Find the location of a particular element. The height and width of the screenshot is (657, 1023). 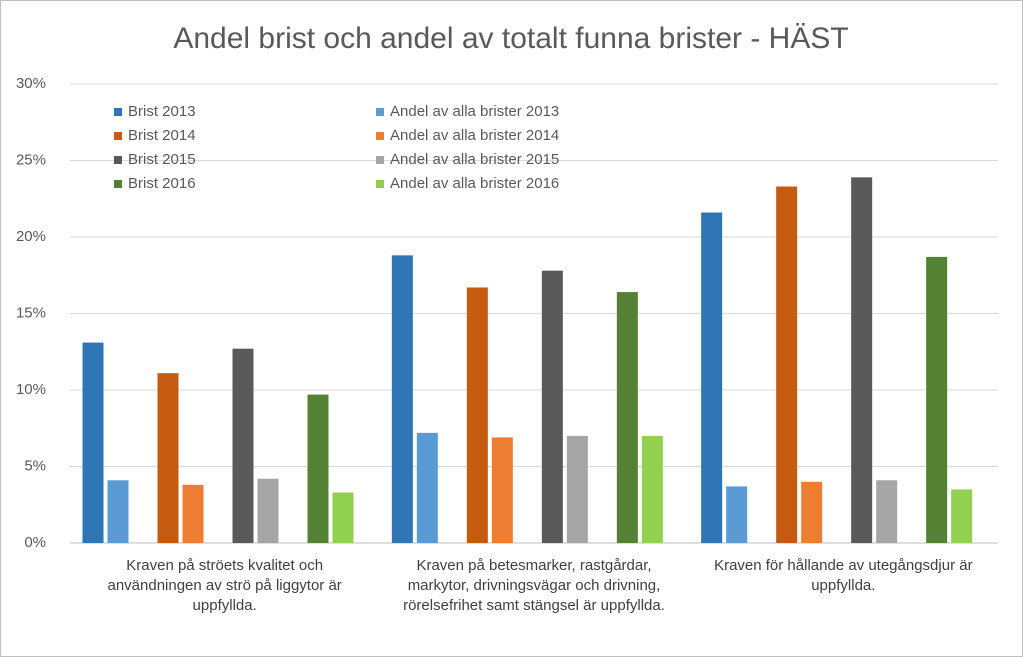

y-tick-label: 5% is located at coordinates (35, 465).